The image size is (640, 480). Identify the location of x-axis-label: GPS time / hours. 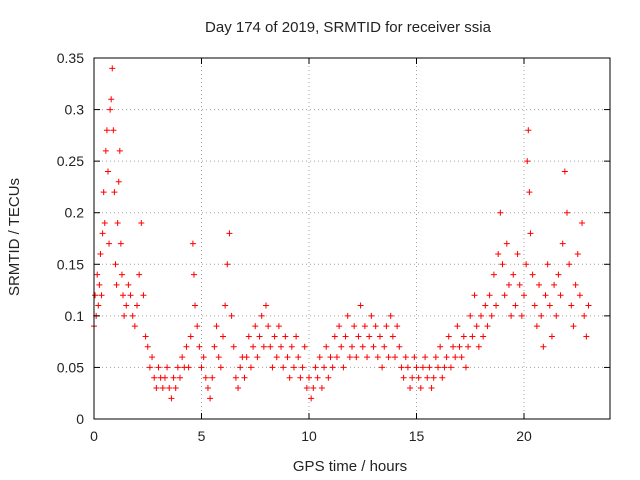
(350, 466).